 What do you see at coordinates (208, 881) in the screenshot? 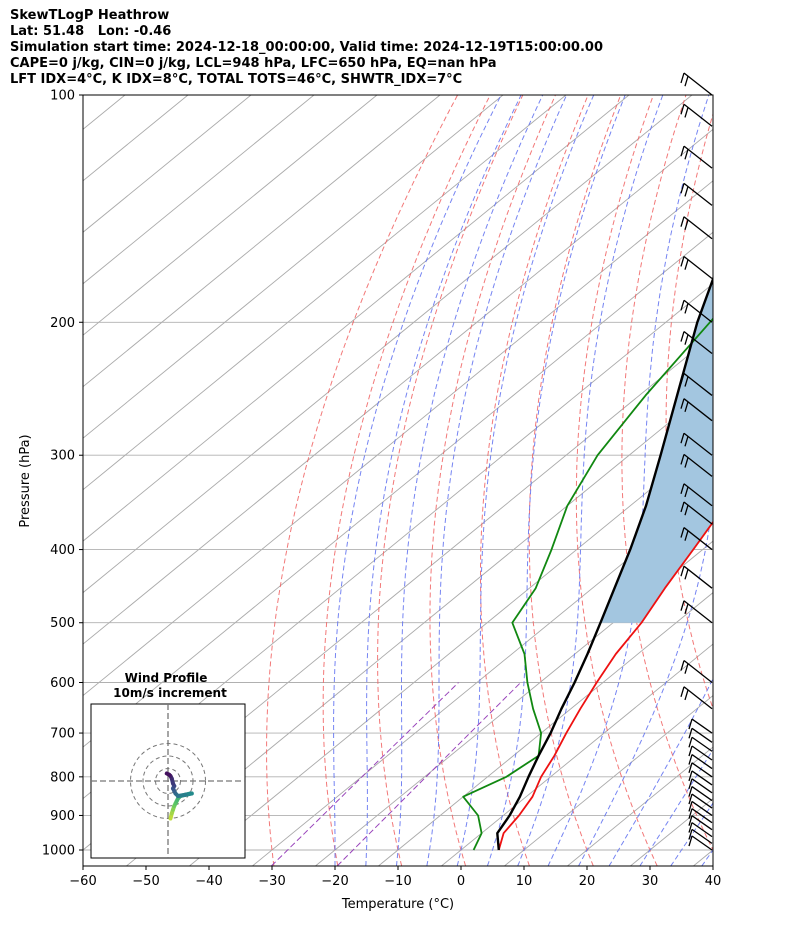
I see `x-tick-label: −40` at bounding box center [208, 881].